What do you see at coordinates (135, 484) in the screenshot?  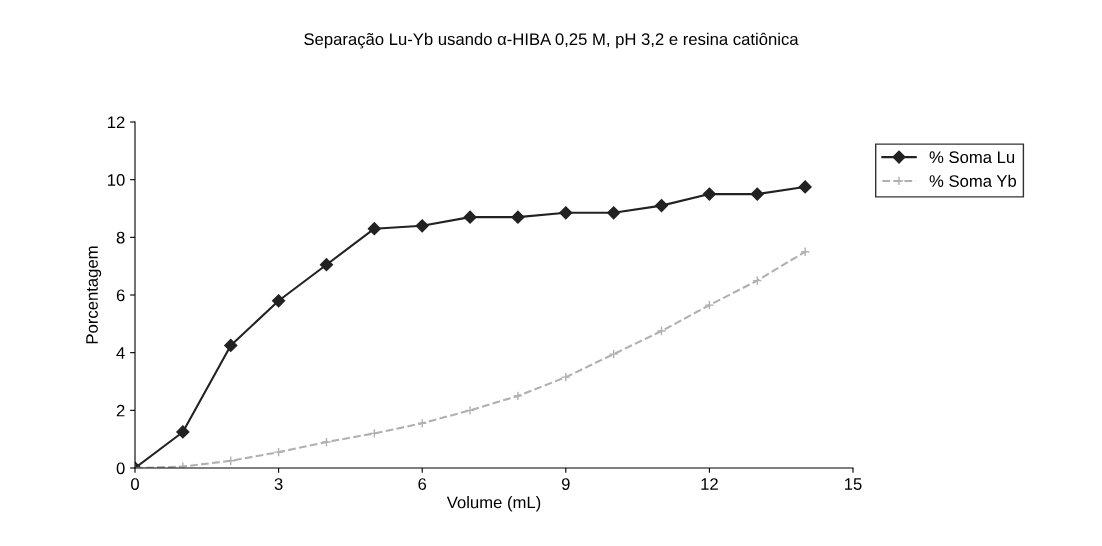 I see `x-tick-label: 0` at bounding box center [135, 484].